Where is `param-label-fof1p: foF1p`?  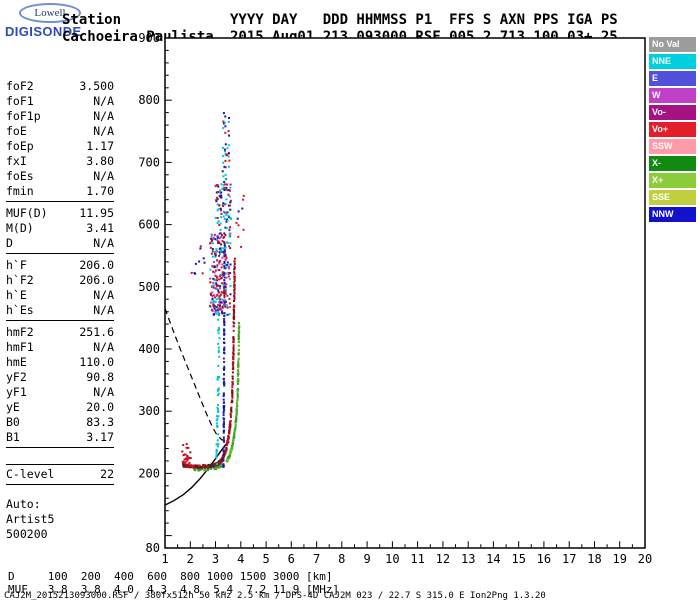 param-label-fof1p: foF1p is located at coordinates (23, 116).